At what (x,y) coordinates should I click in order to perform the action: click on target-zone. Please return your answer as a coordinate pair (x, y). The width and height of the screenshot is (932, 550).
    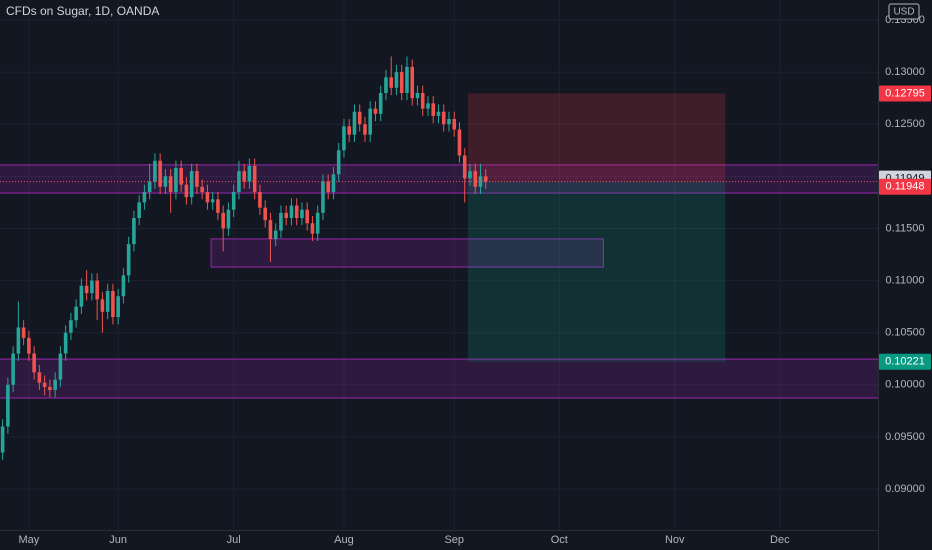
    Looking at the image, I should click on (596, 271).